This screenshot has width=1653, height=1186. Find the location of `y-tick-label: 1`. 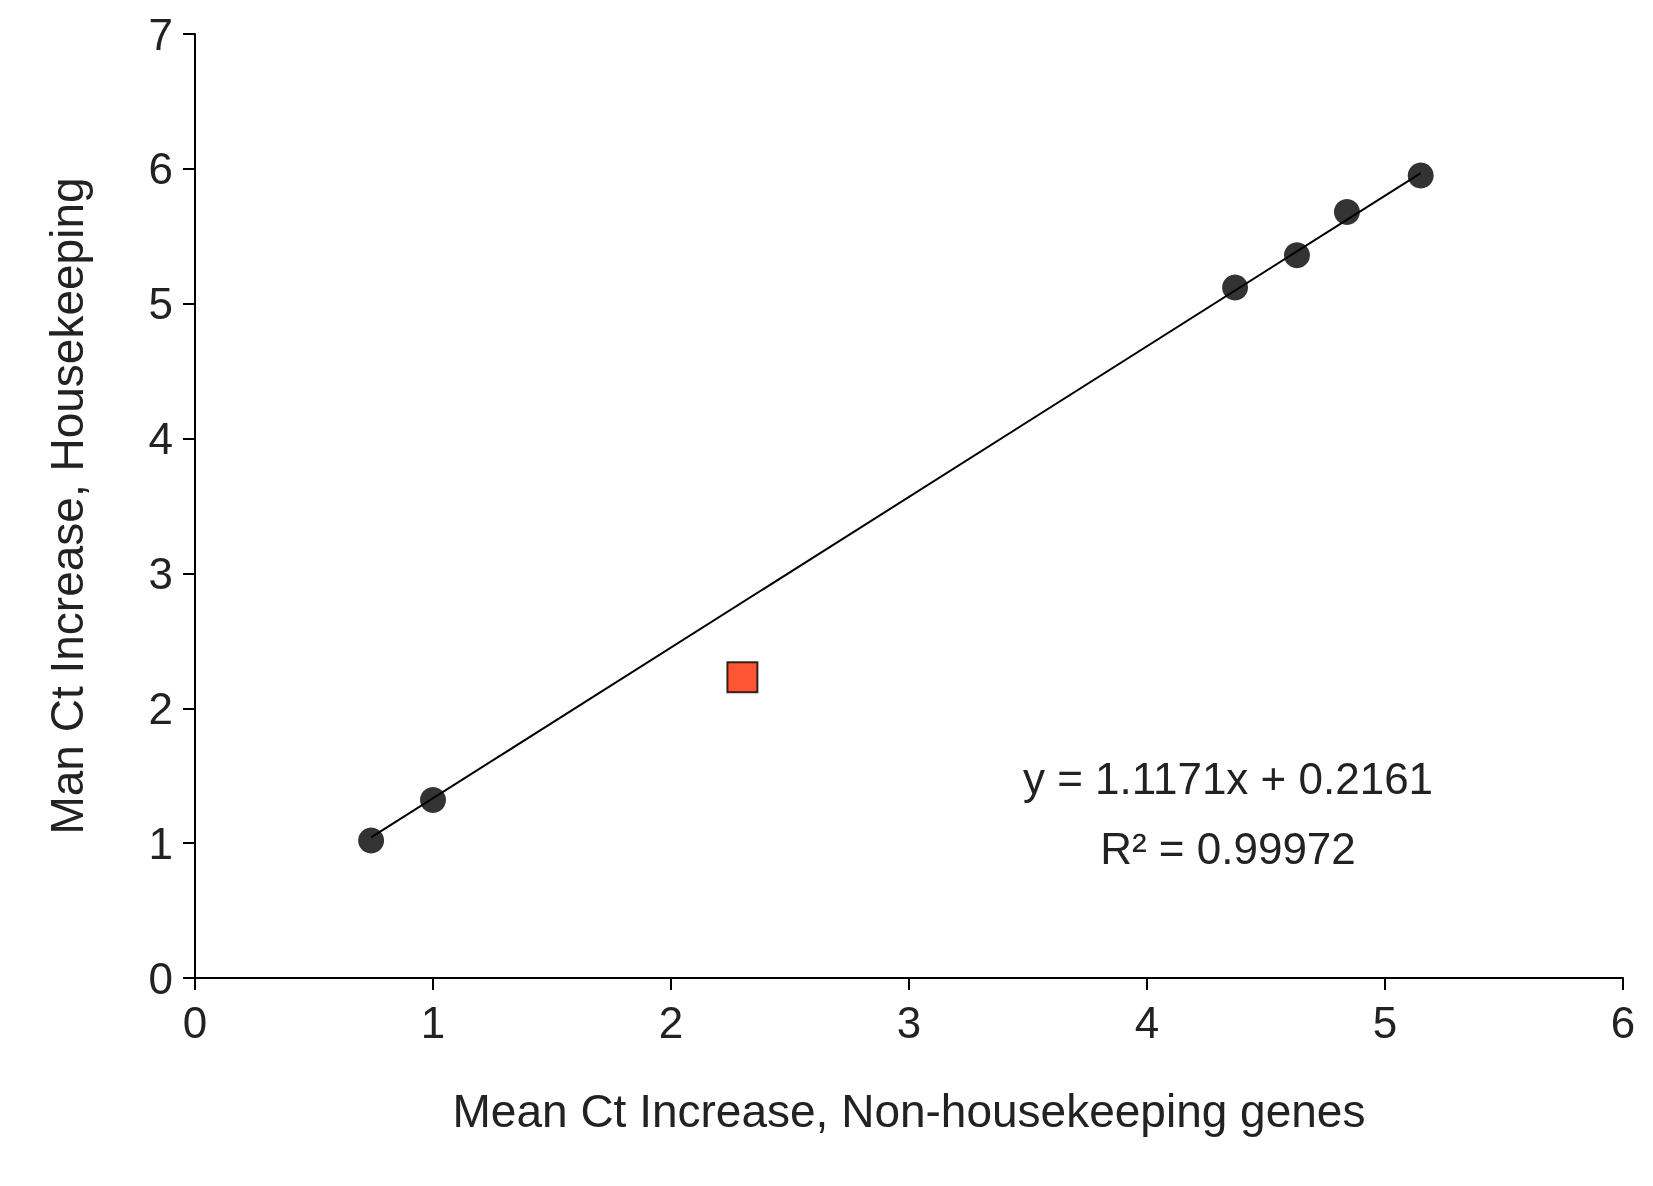

y-tick-label: 1 is located at coordinates (160, 843).